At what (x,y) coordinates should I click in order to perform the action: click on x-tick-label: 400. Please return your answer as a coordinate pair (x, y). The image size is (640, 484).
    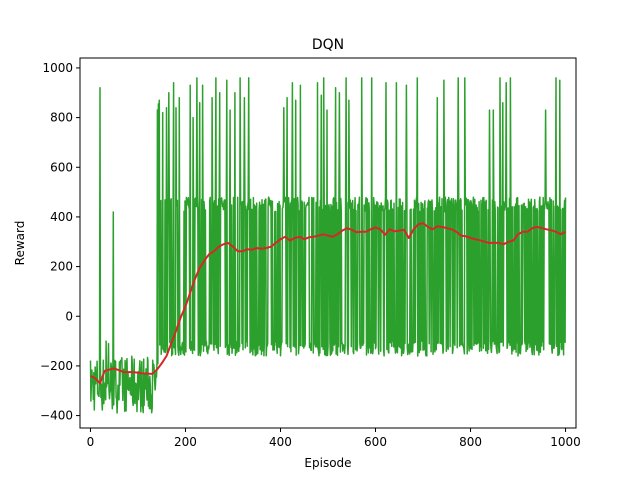
    Looking at the image, I should click on (280, 442).